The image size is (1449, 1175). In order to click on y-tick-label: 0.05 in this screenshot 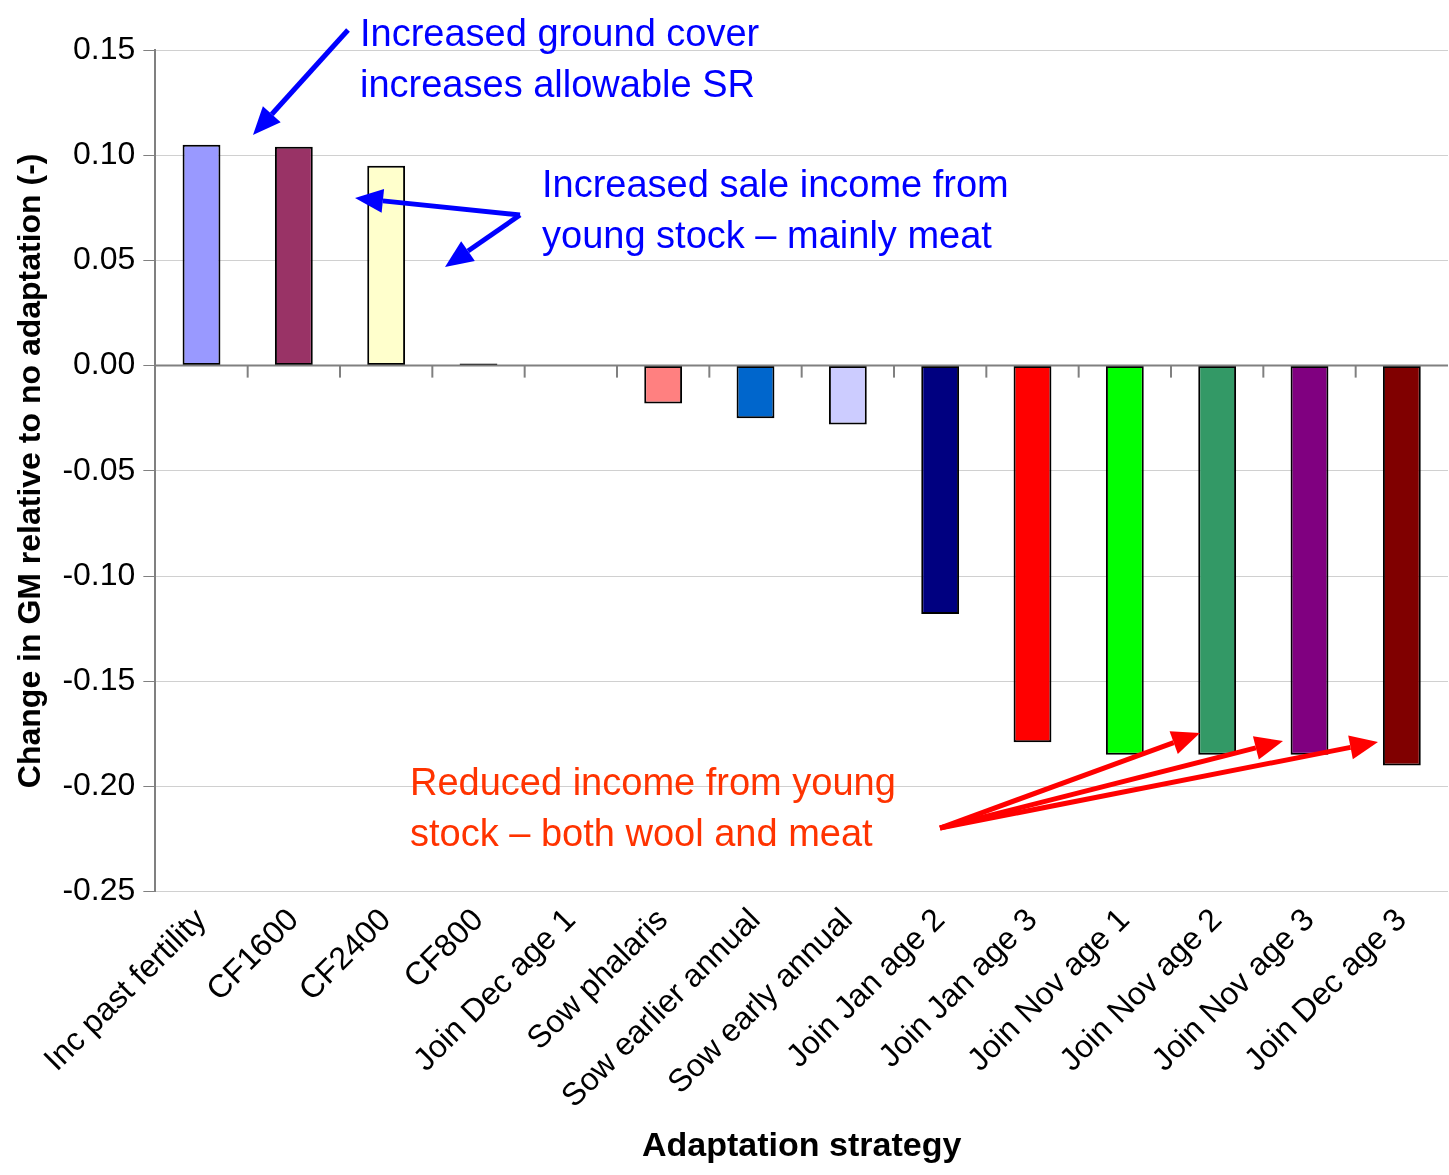, I will do `click(104, 258)`.